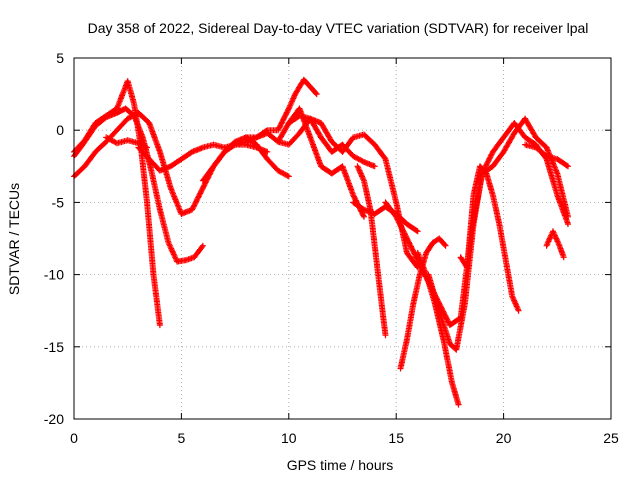 This screenshot has width=640, height=480. I want to click on x-tick-label: 25, so click(611, 438).